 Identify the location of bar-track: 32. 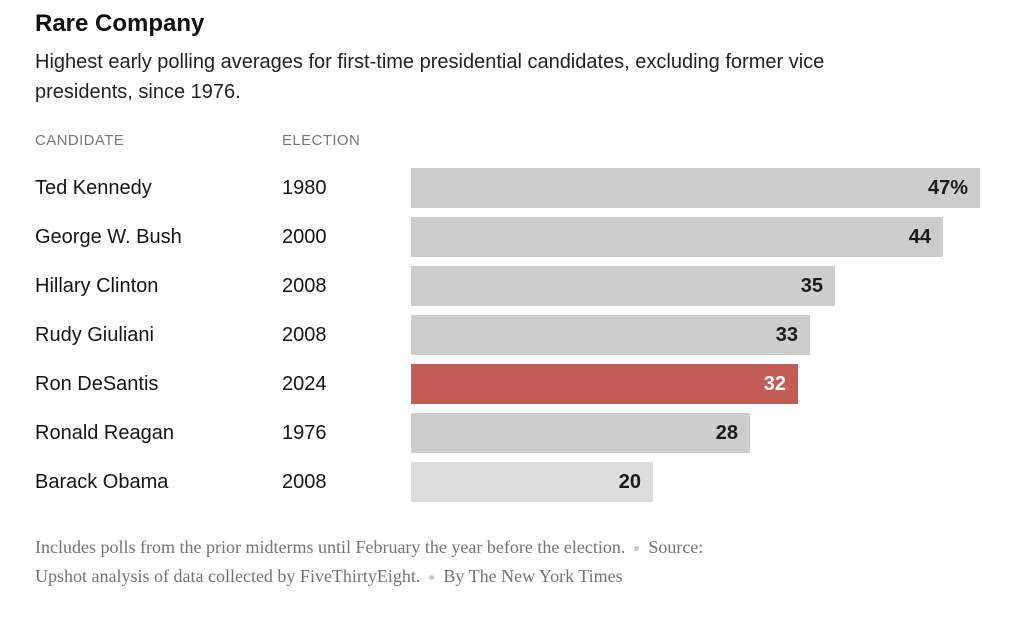
(700, 384).